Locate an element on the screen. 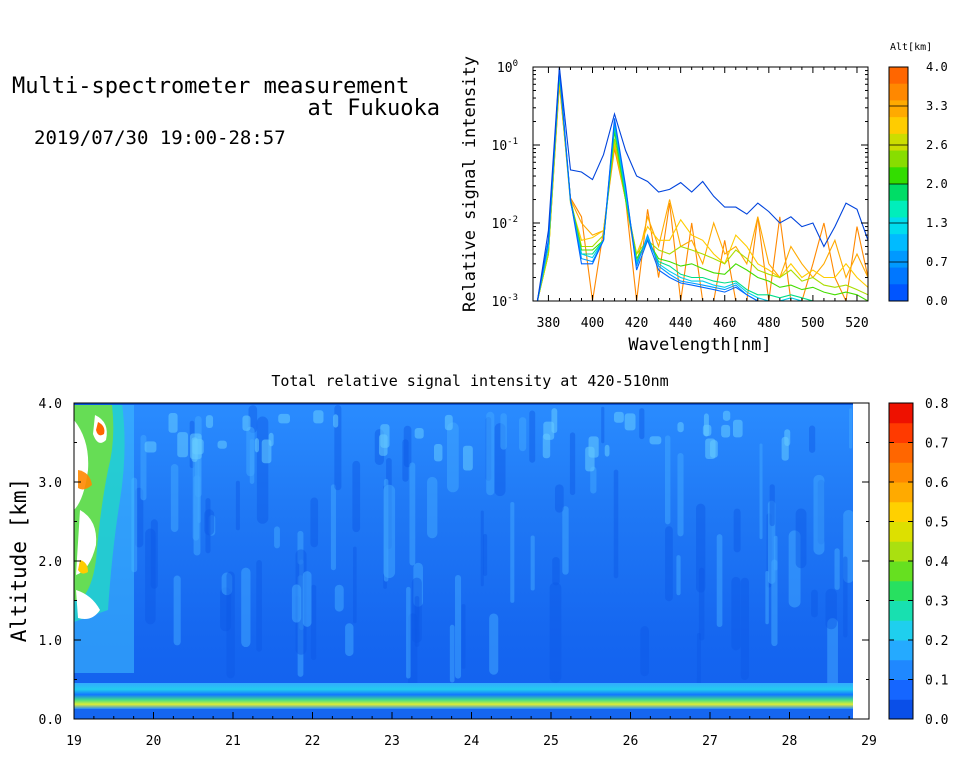 Image resolution: width=960 pixels, height=770 pixels. spectrum-ytick-3: 10⁻³ is located at coordinates (505, 301).